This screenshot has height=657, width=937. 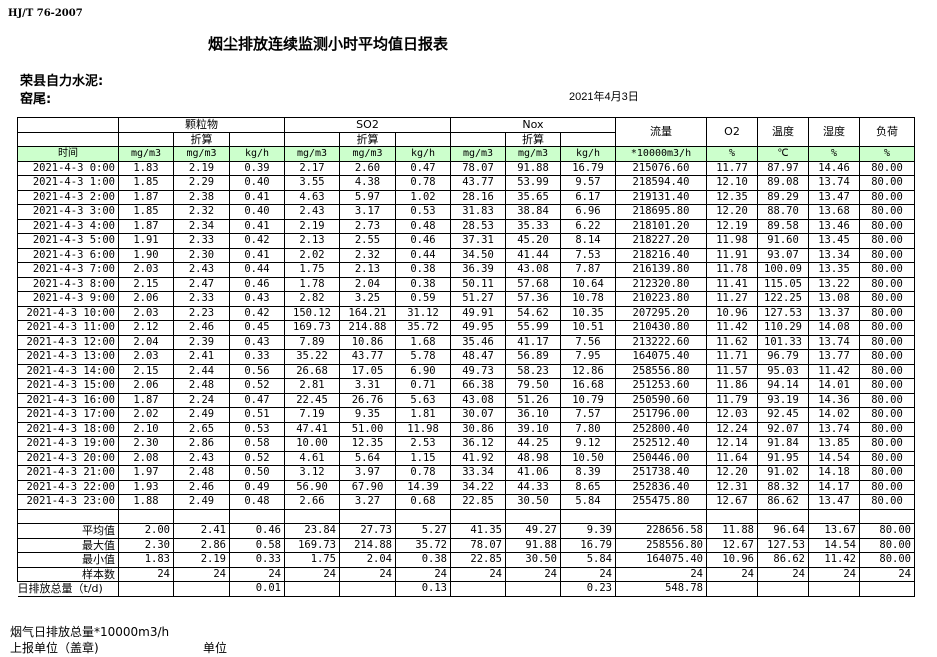 What do you see at coordinates (533, 502) in the screenshot?
I see `table-cell: 30.50` at bounding box center [533, 502].